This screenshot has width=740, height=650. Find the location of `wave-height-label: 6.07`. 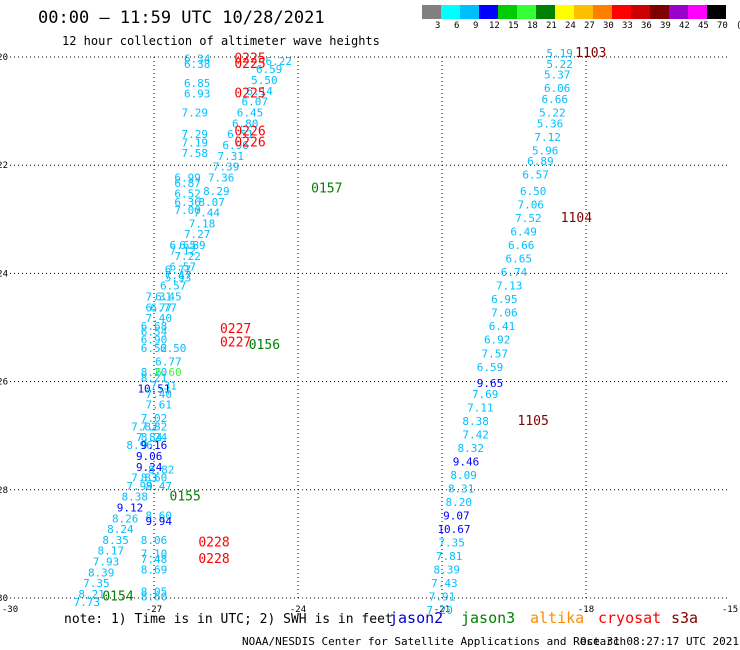

wave-height-label: 6.07 is located at coordinates (255, 102).